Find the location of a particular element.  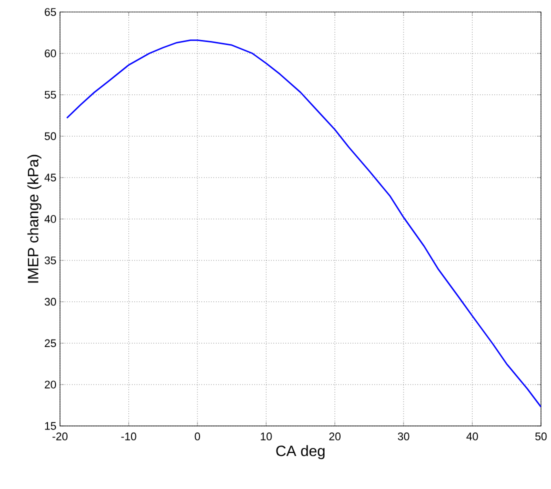

x-tick-label: -10 is located at coordinates (128, 436).